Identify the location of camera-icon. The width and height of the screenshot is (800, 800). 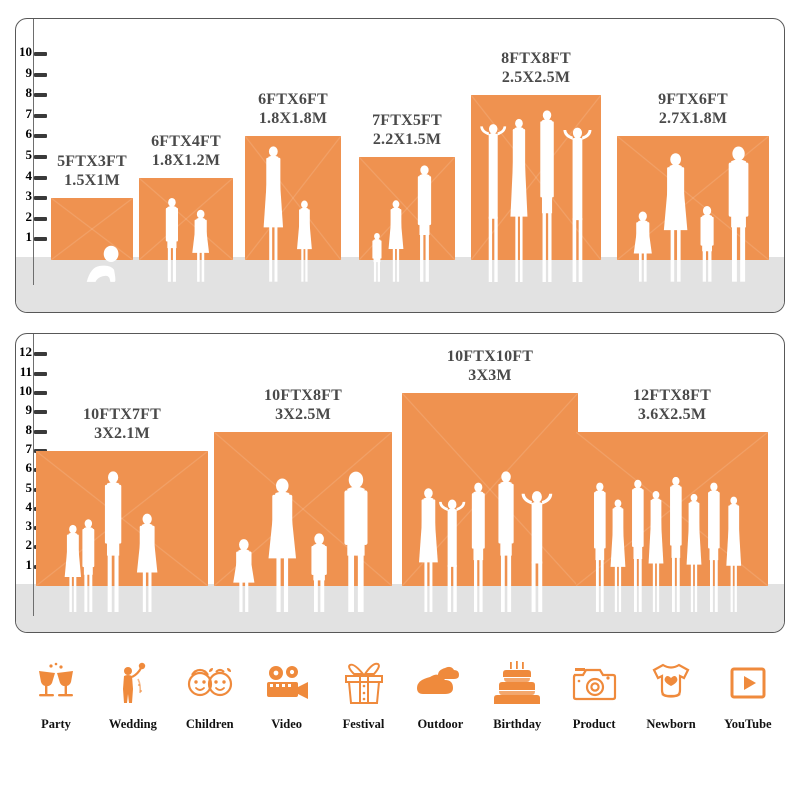
(594, 683).